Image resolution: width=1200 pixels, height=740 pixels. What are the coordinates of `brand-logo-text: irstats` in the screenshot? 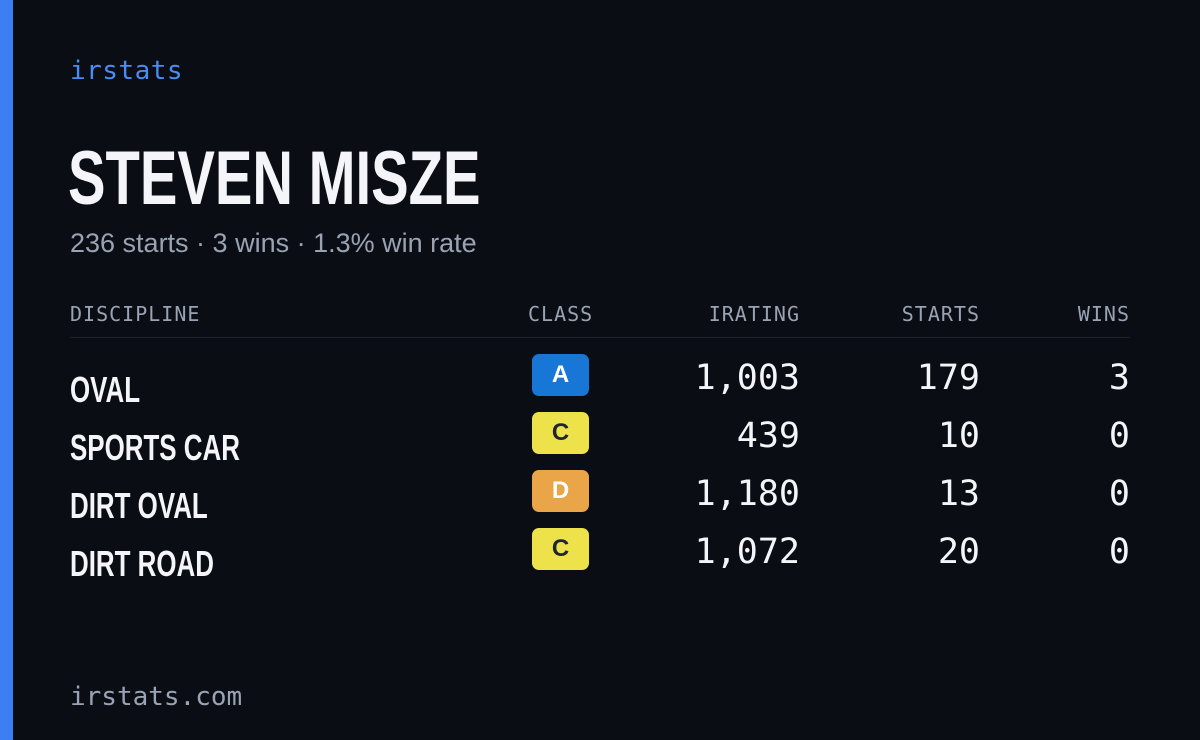 It's located at (127, 71).